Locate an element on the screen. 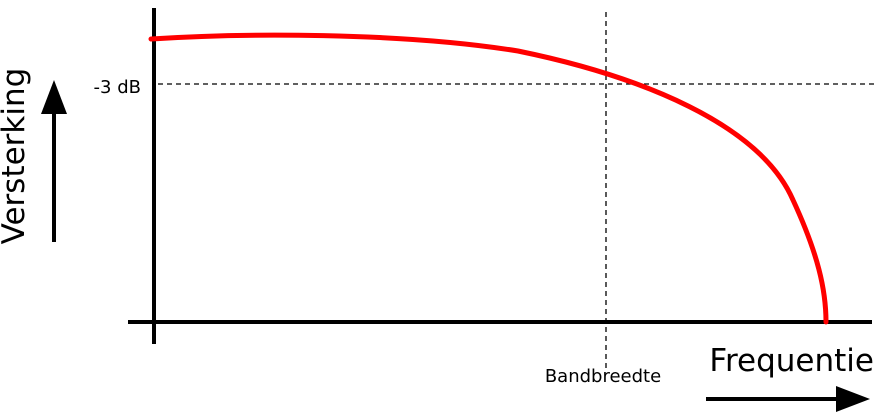 The width and height of the screenshot is (884, 414). minus-3db-label: -3 dB is located at coordinates (117, 87).